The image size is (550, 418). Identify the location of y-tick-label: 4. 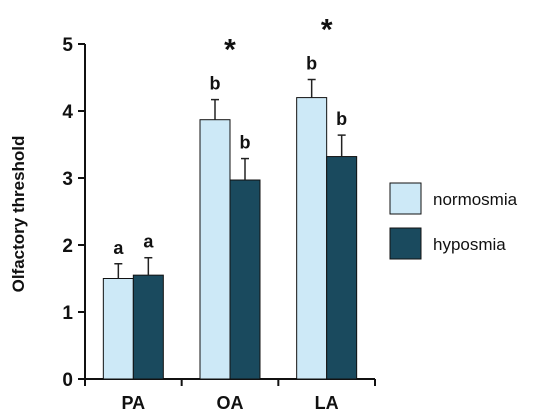
(67, 112).